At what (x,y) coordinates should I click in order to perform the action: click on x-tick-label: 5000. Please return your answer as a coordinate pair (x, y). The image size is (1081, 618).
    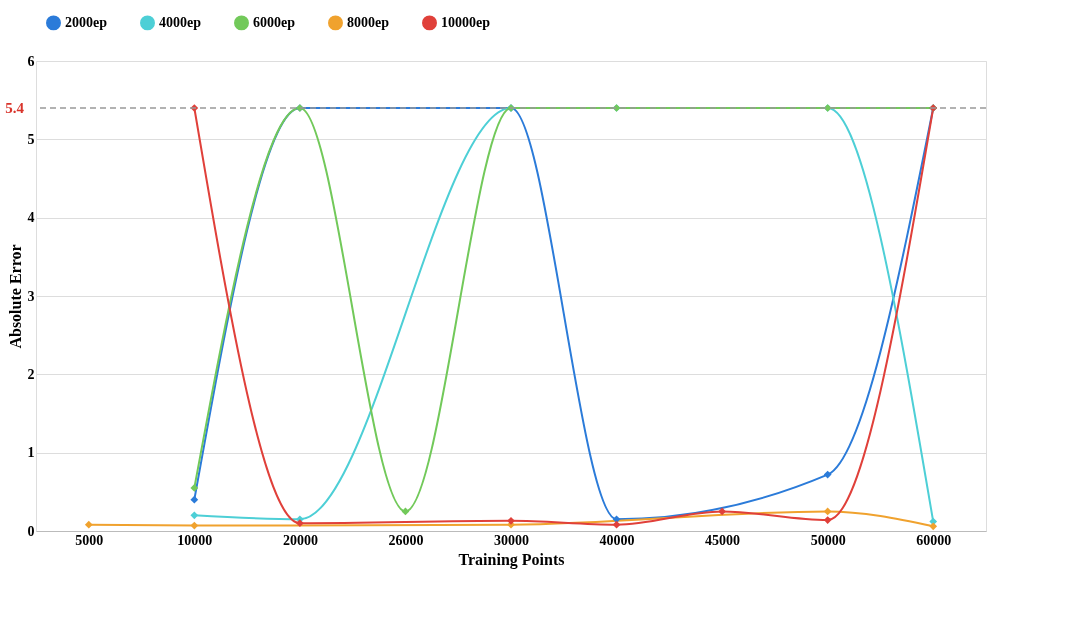
    Looking at the image, I should click on (89, 540).